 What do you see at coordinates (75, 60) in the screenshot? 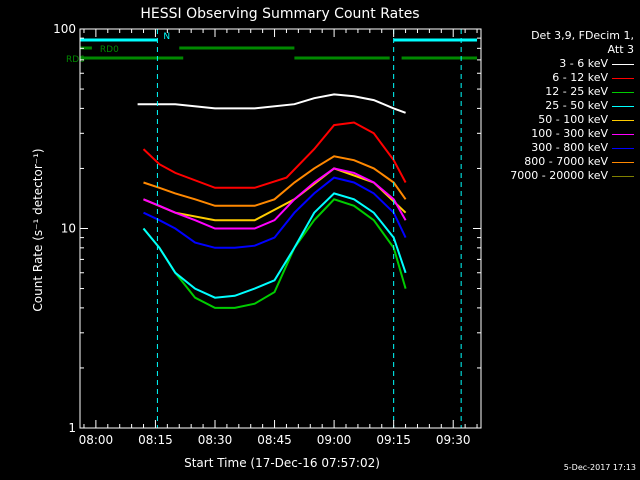
I see `flag-label: RD6` at bounding box center [75, 60].